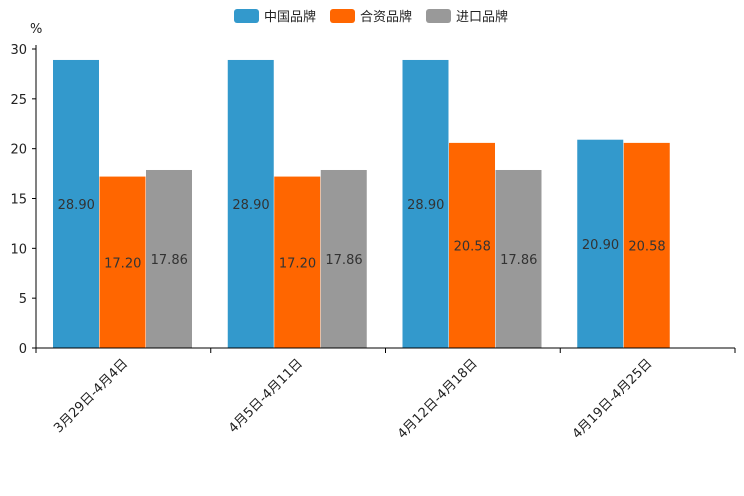 This screenshot has width=744, height=496. Describe the element at coordinates (23, 299) in the screenshot. I see `y-tick-label: 5` at that location.